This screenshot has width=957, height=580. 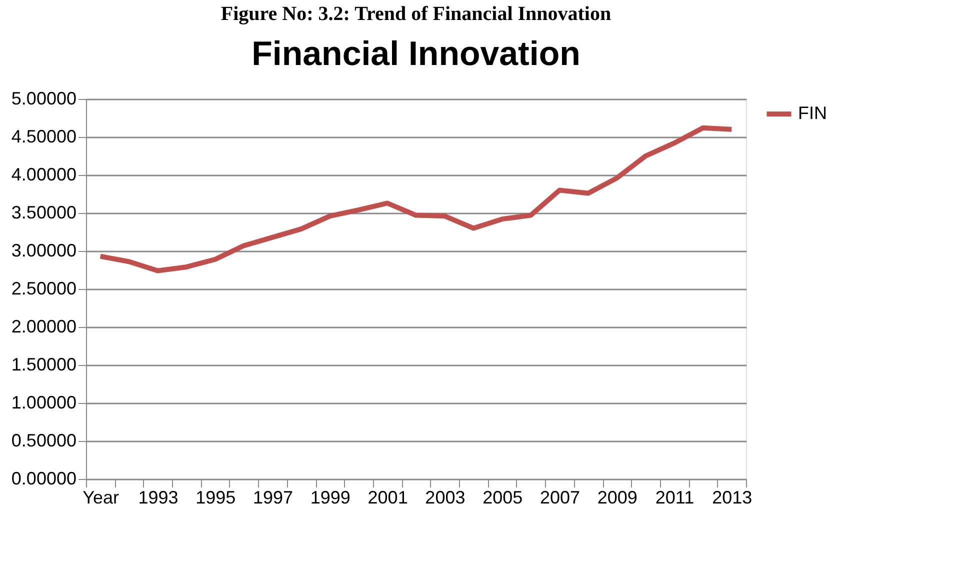 What do you see at coordinates (330, 498) in the screenshot?
I see `x-tick-label: 1999` at bounding box center [330, 498].